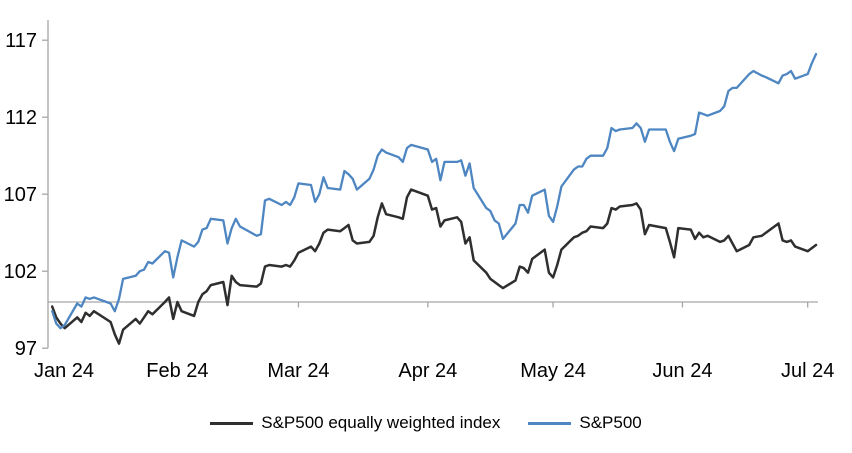  I want to click on y-tick-label: 102, so click(20, 272).